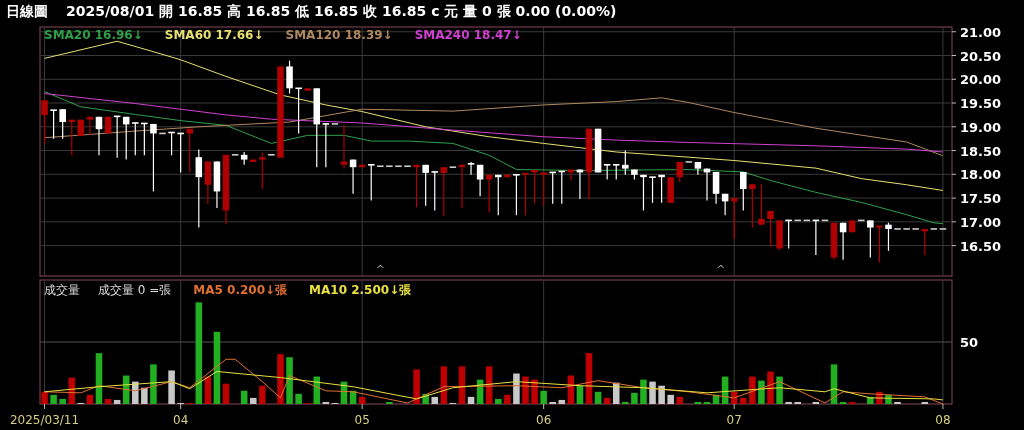 This screenshot has width=1024, height=430. What do you see at coordinates (362, 420) in the screenshot?
I see `x-tick-label: 05` at bounding box center [362, 420].